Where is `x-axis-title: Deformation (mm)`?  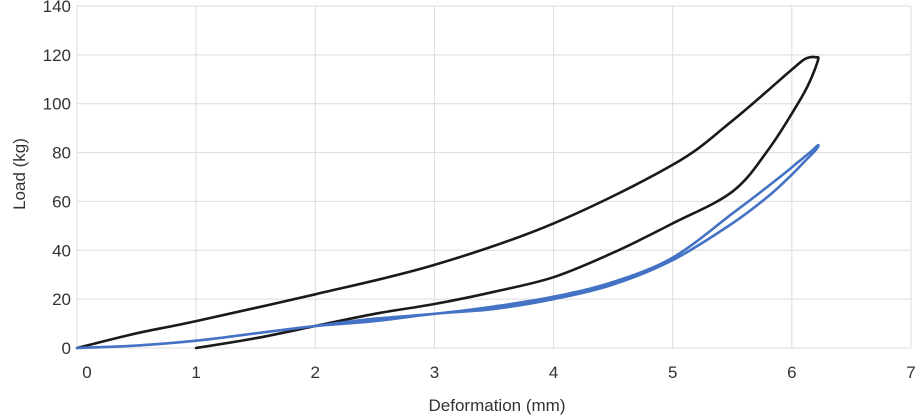 x-axis-title: Deformation (mm) is located at coordinates (497, 405).